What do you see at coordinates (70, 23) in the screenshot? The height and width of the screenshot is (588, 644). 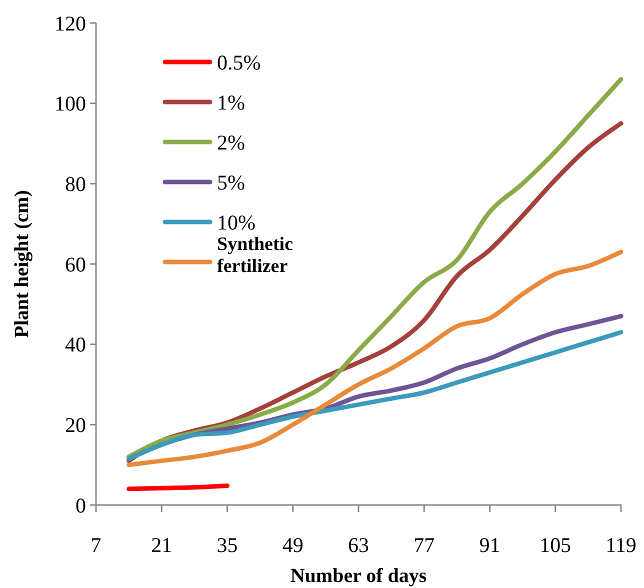 I see `y-tick-label: 120` at bounding box center [70, 23].